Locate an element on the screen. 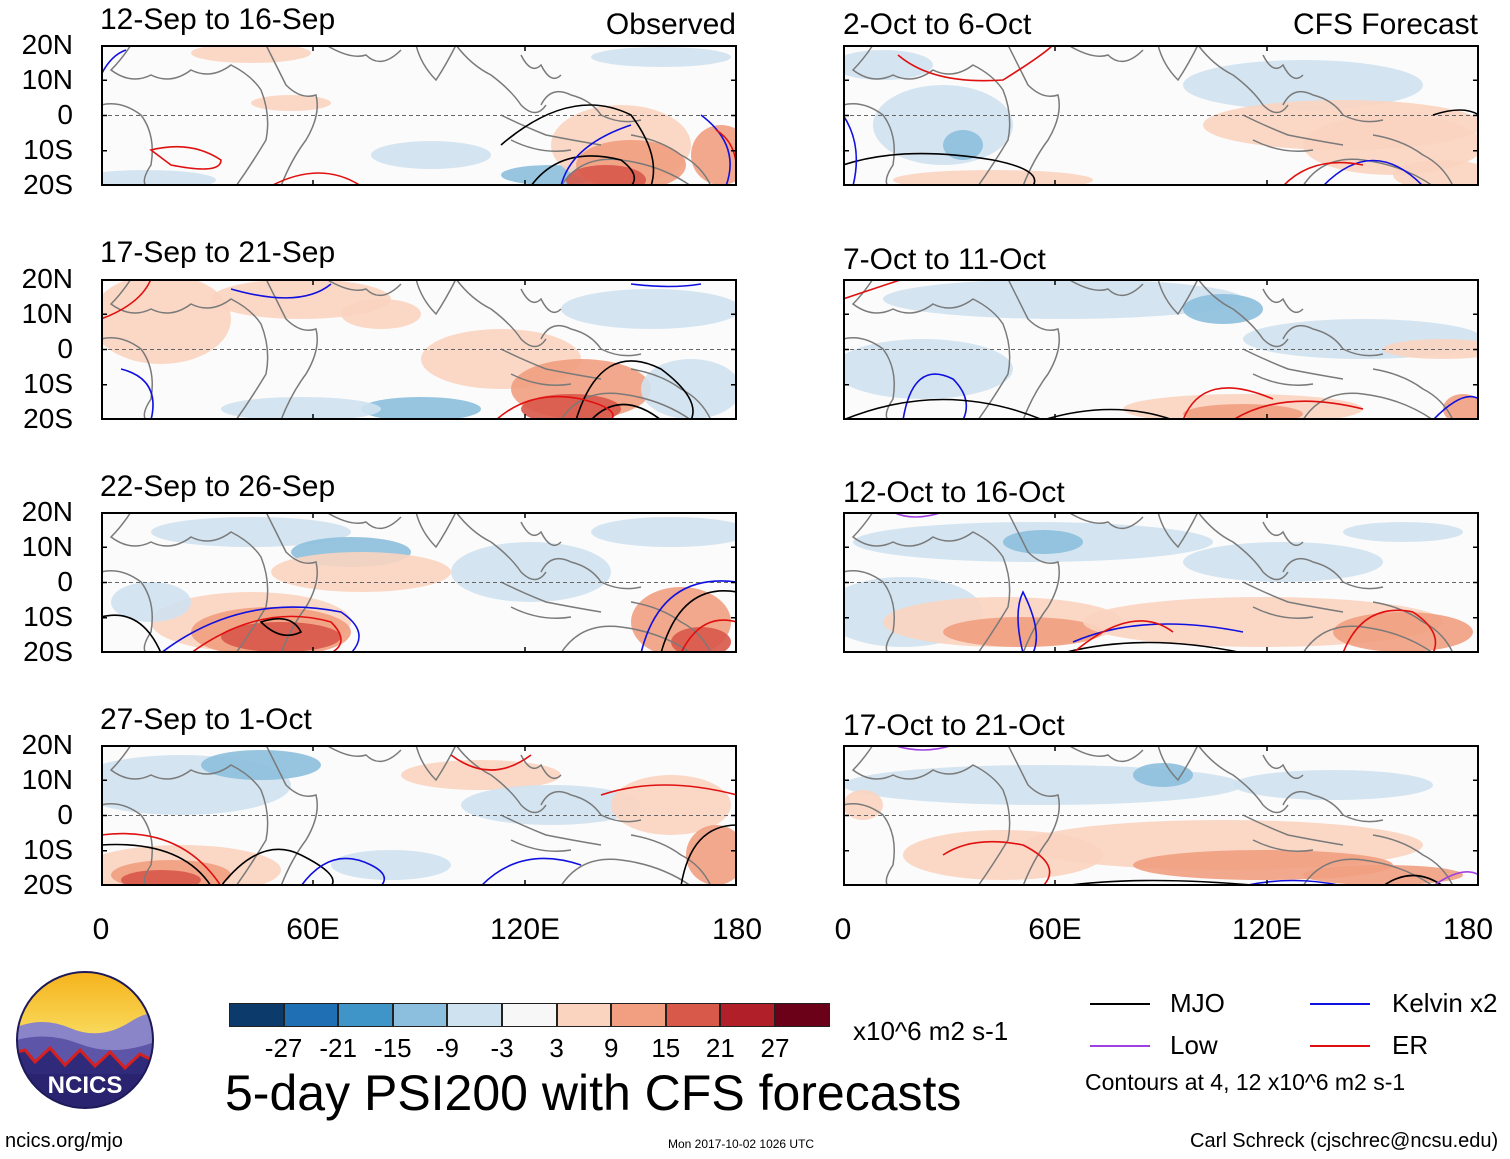  colorbar-label: 15 is located at coordinates (666, 1048).